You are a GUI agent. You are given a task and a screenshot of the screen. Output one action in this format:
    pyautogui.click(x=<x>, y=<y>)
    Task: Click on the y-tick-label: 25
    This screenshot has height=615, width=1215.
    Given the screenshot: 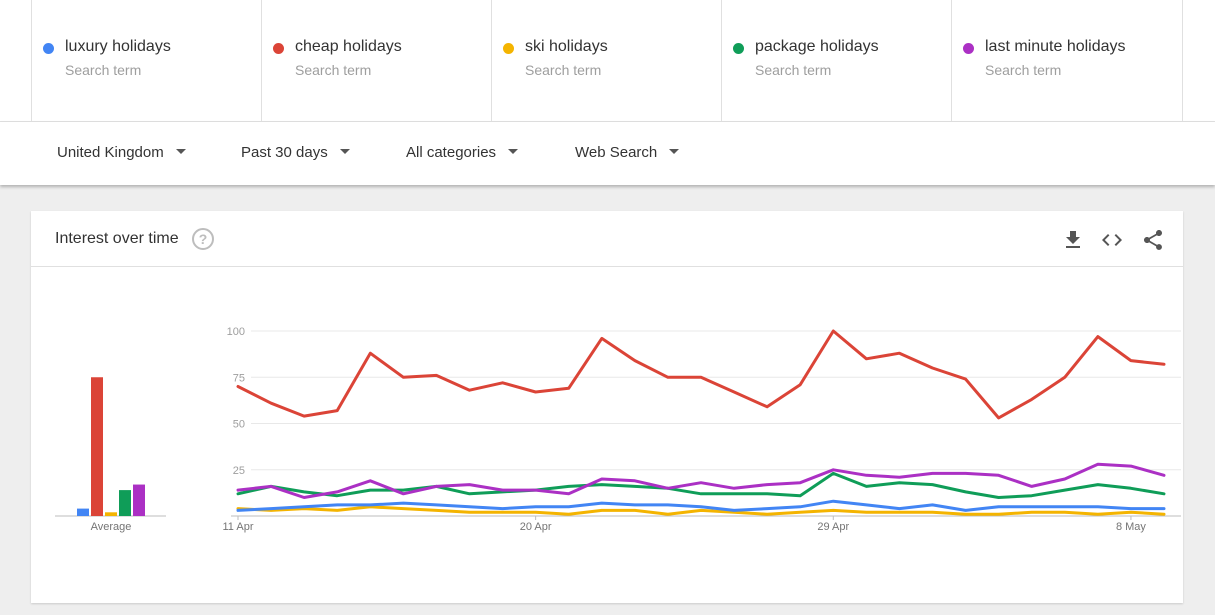 What is the action you would take?
    pyautogui.click(x=239, y=471)
    